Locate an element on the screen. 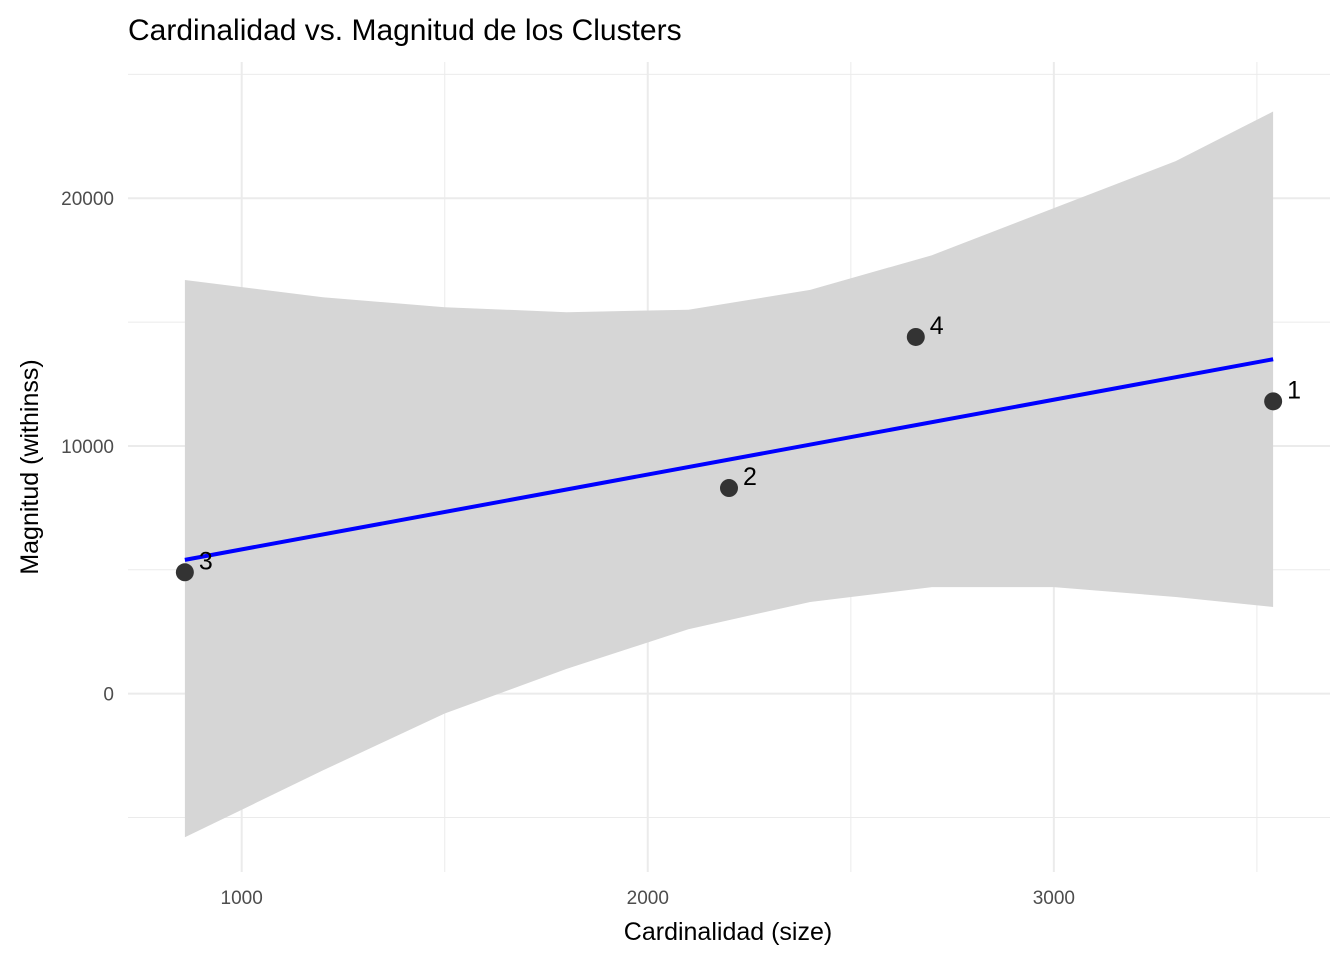 The image size is (1344, 965). x-tick-label: 2000 is located at coordinates (648, 898).